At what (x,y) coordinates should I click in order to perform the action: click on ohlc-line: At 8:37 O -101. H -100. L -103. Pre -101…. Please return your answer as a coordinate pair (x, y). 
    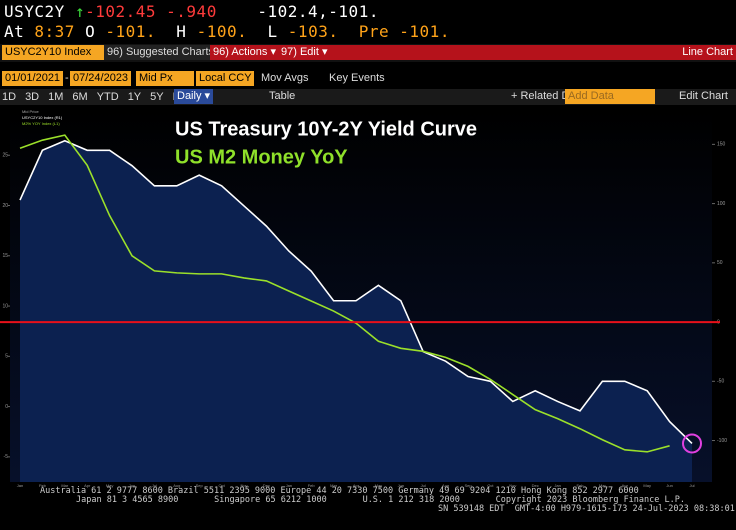
    Looking at the image, I should click on (227, 31).